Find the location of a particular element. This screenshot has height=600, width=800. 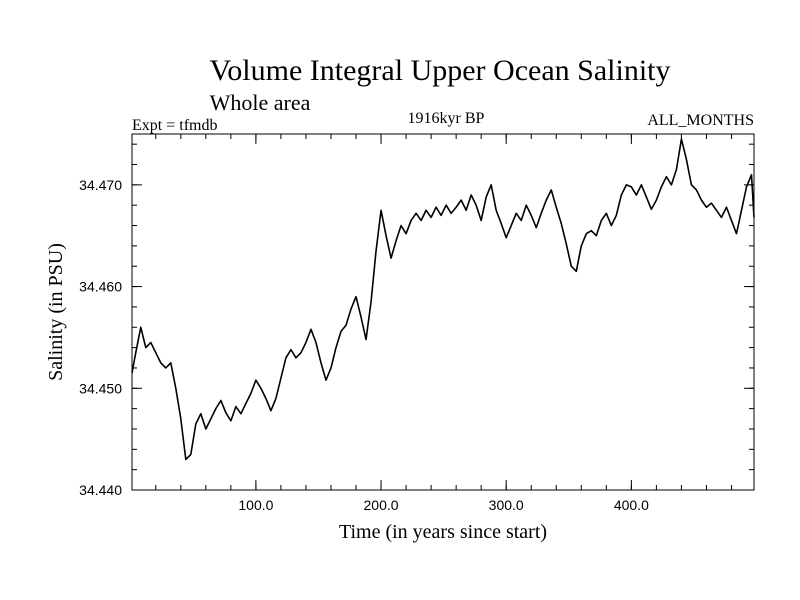

x-tick-label: 400.0 is located at coordinates (631, 505).